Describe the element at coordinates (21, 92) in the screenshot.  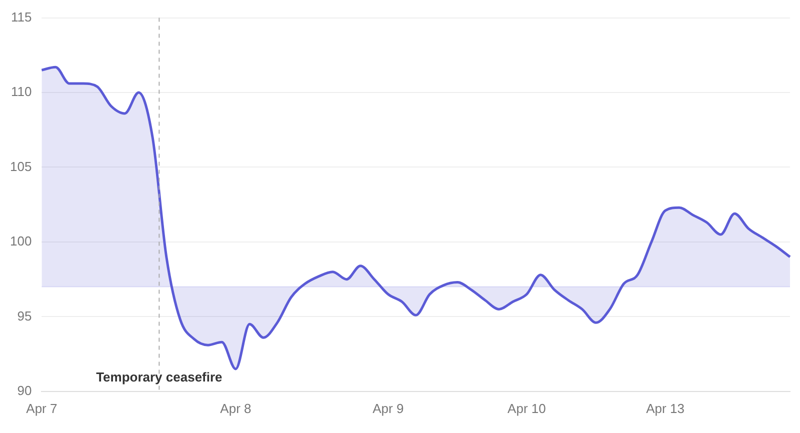
I see `y-tick-label: 110` at that location.